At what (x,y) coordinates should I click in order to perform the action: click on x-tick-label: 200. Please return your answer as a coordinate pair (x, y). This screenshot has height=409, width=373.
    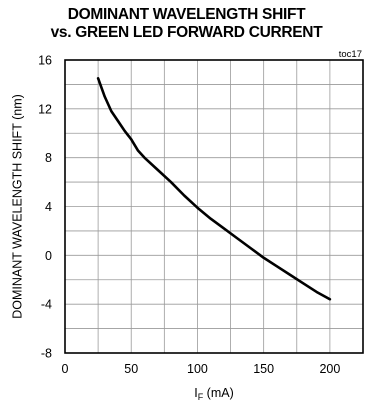
    Looking at the image, I should click on (329, 369).